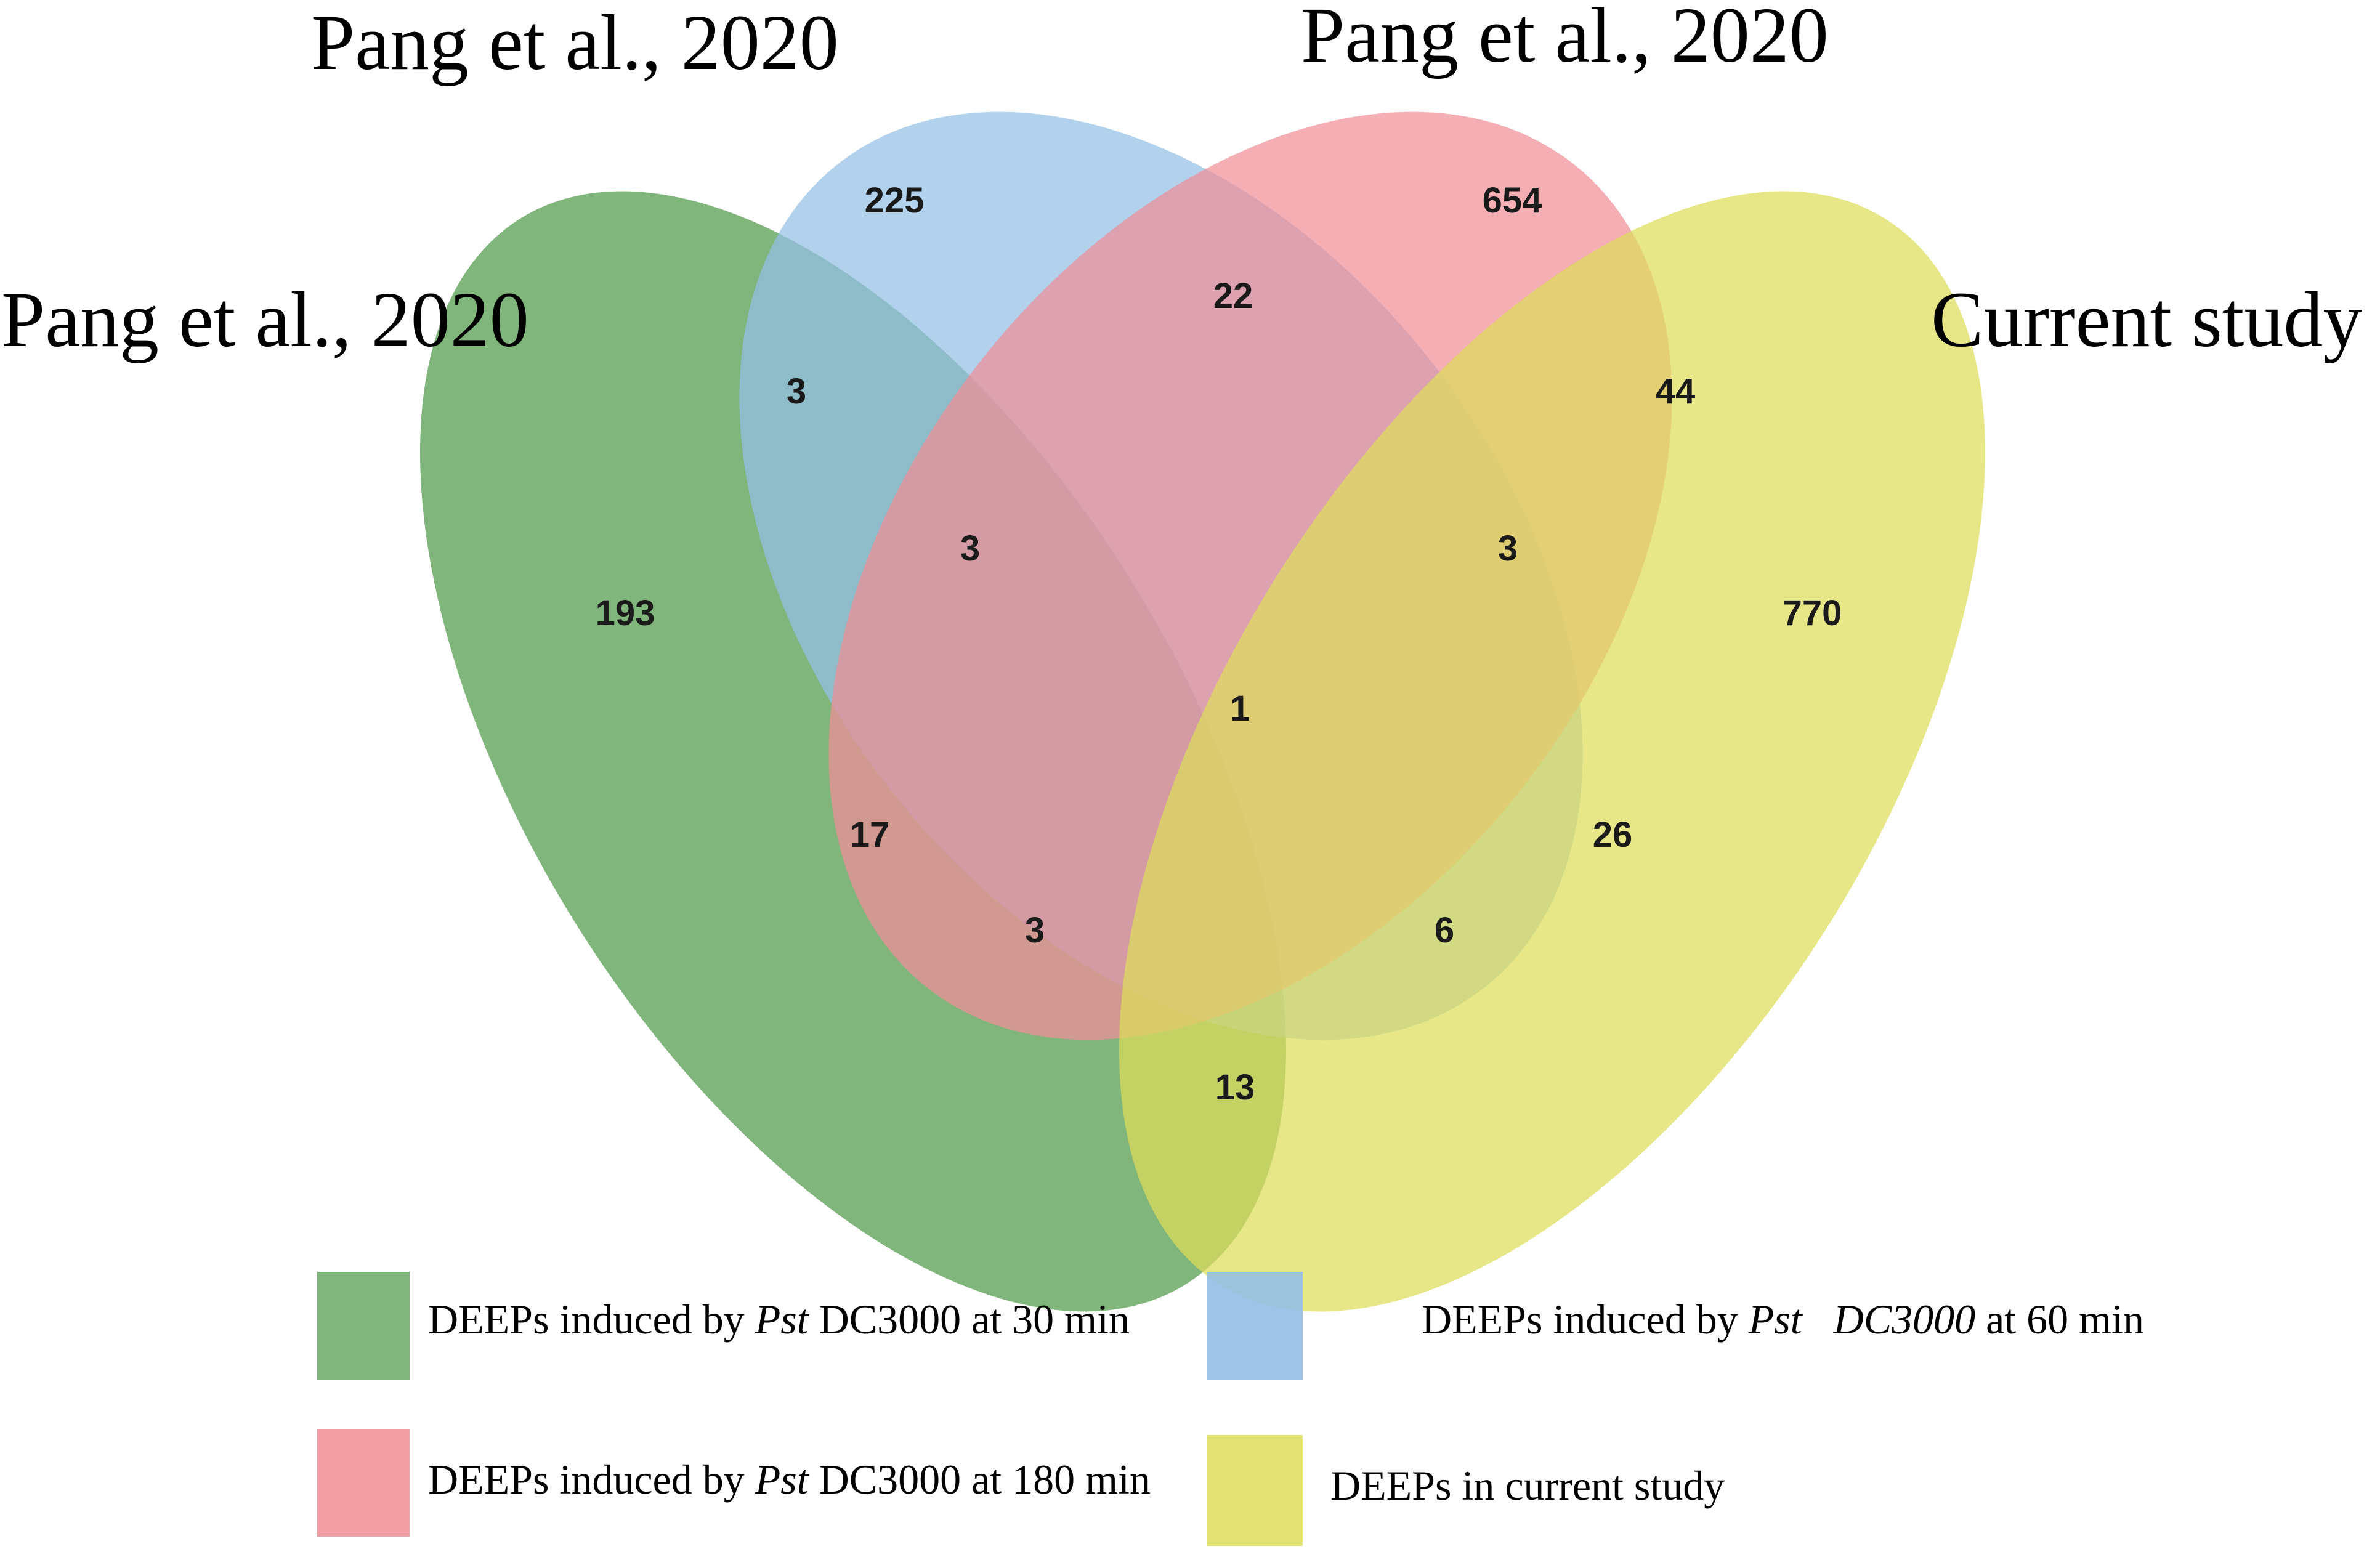 The width and height of the screenshot is (2380, 1557). Describe the element at coordinates (1772, 1319) in the screenshot. I see `legend-label-blue: DEEPs induced by Pst DC3000 at 60 min` at that location.